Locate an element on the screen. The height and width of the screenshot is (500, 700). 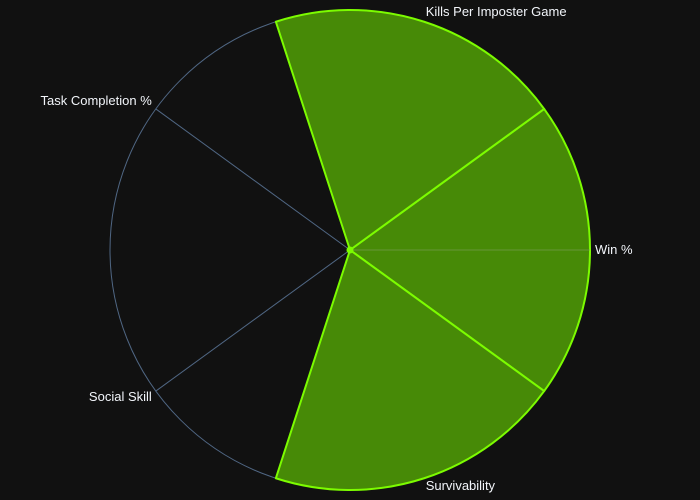
axis-label-social-skill: Social Skill is located at coordinates (120, 396).